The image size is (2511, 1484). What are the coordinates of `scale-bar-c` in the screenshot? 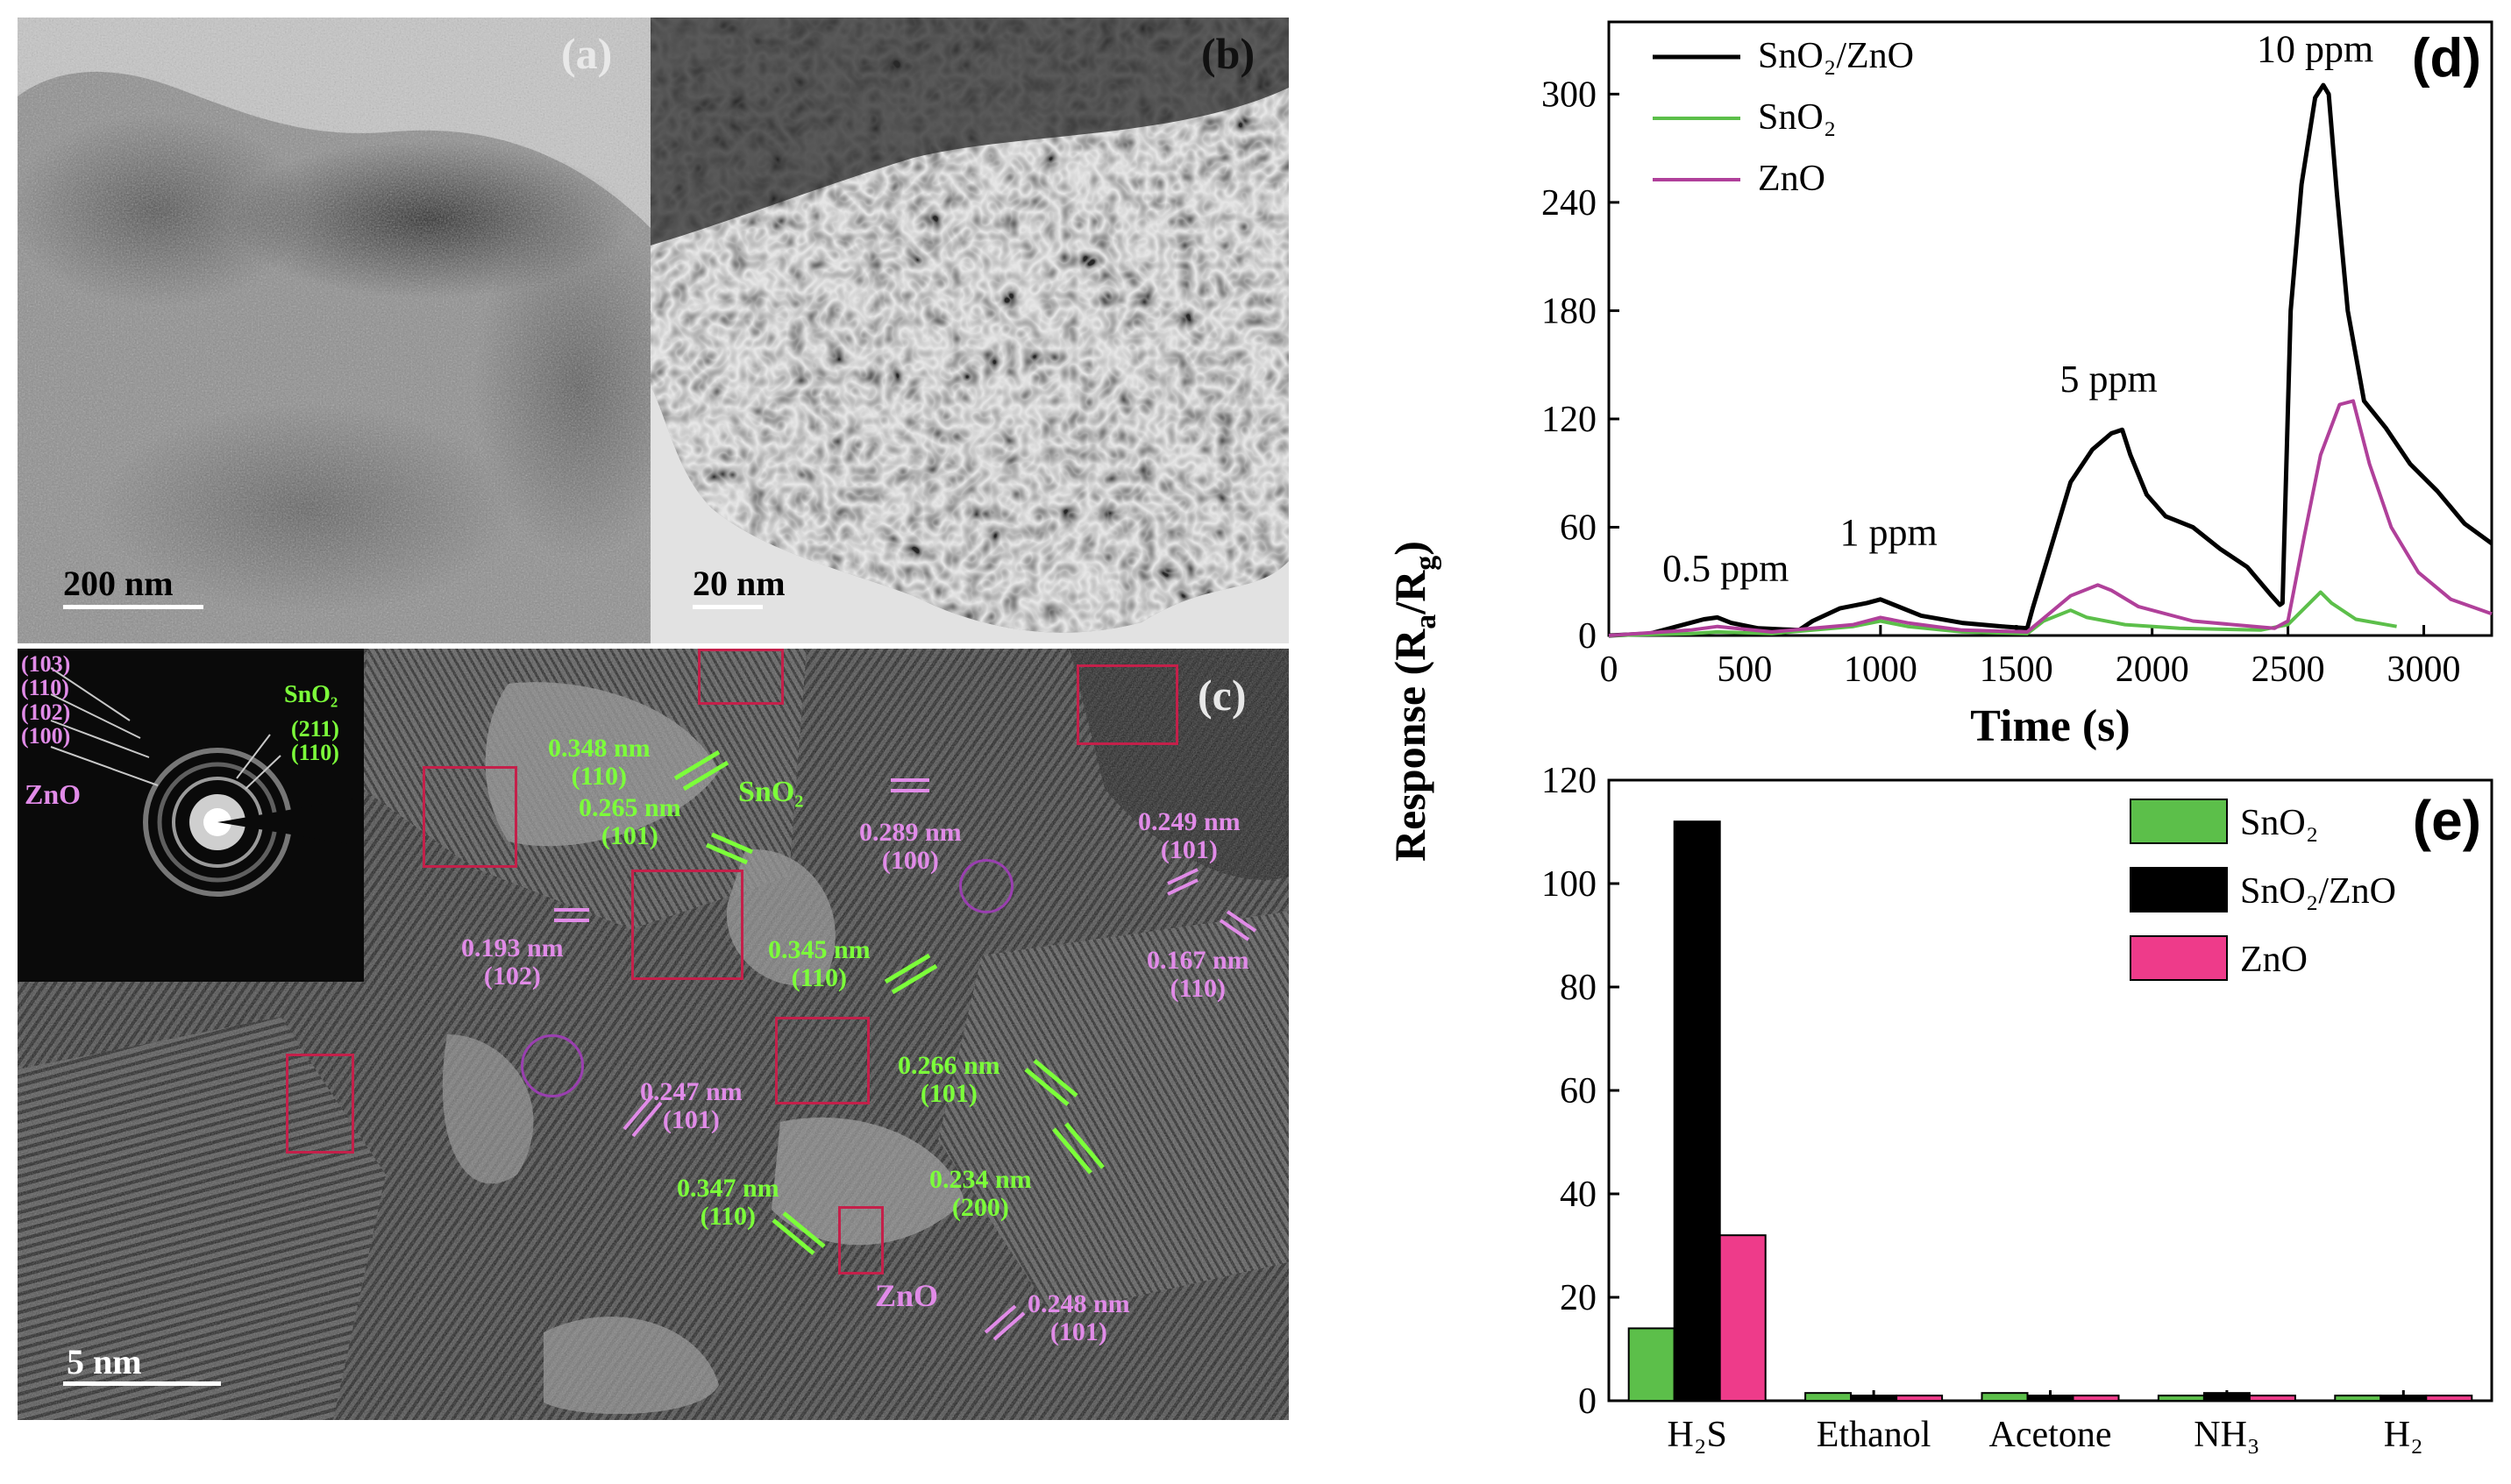 It's located at (142, 1383).